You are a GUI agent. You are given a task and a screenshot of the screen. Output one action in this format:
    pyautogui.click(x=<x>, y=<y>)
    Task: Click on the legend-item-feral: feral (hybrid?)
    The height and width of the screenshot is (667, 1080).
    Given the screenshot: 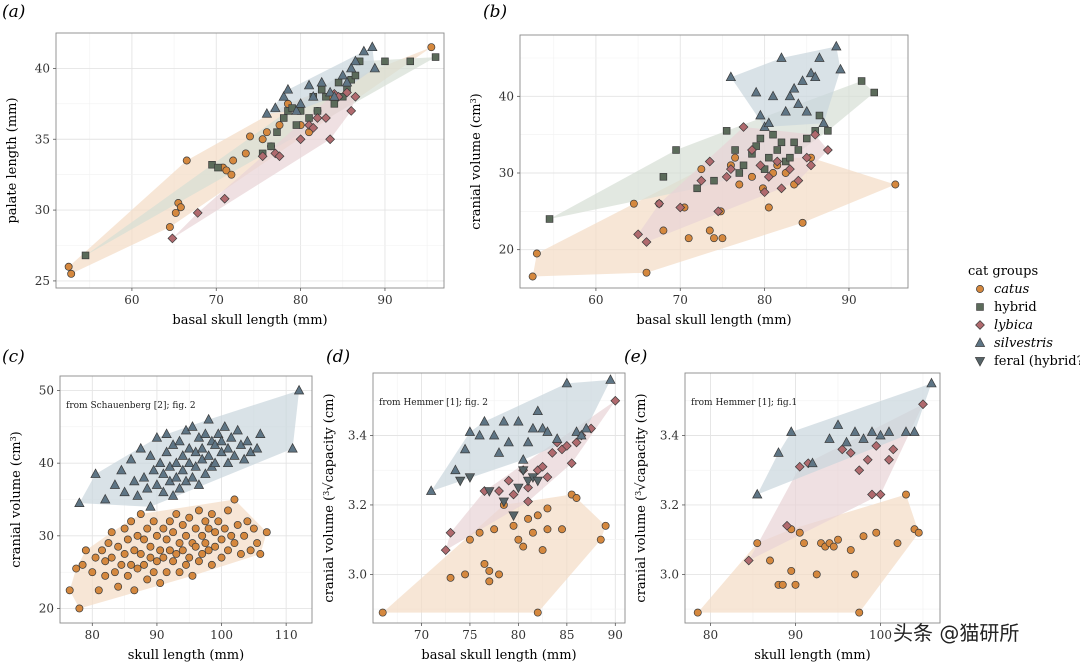 What is the action you would take?
    pyautogui.click(x=1027, y=361)
    